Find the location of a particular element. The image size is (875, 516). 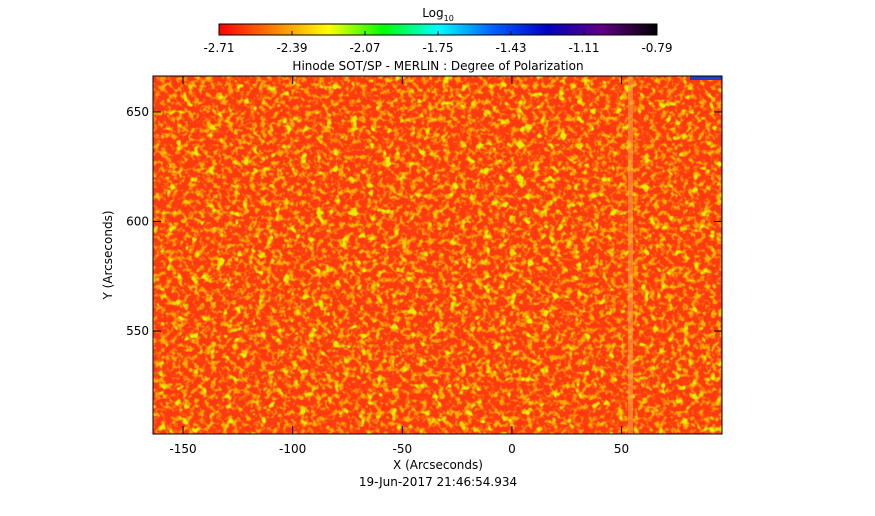

colorbar-label: Log10 is located at coordinates (438, 14).